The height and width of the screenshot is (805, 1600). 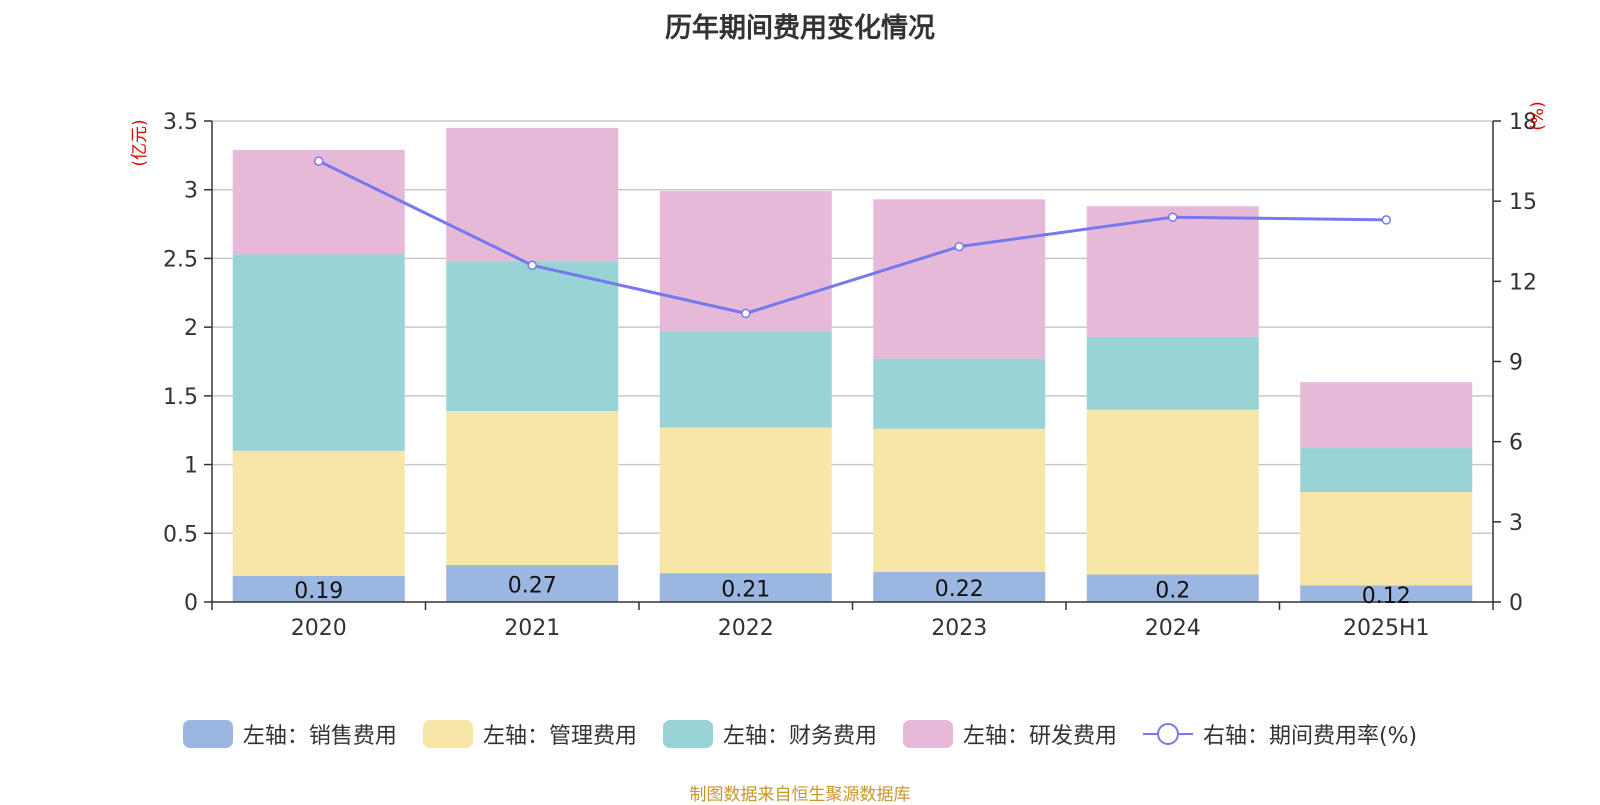 What do you see at coordinates (959, 628) in the screenshot?
I see `x-axis-tick-label: 2023` at bounding box center [959, 628].